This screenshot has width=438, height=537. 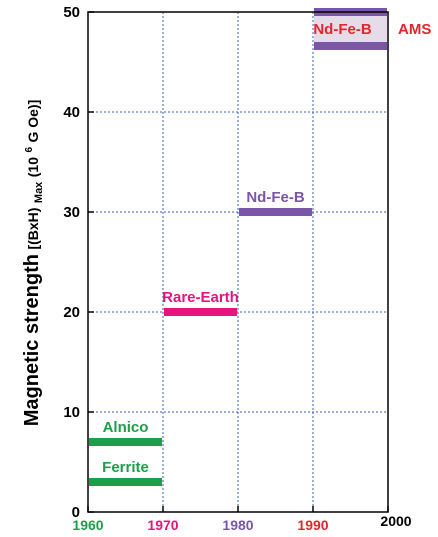 What do you see at coordinates (33, 167) in the screenshot?
I see `y-axis-label-unit-pre: (10` at bounding box center [33, 167].